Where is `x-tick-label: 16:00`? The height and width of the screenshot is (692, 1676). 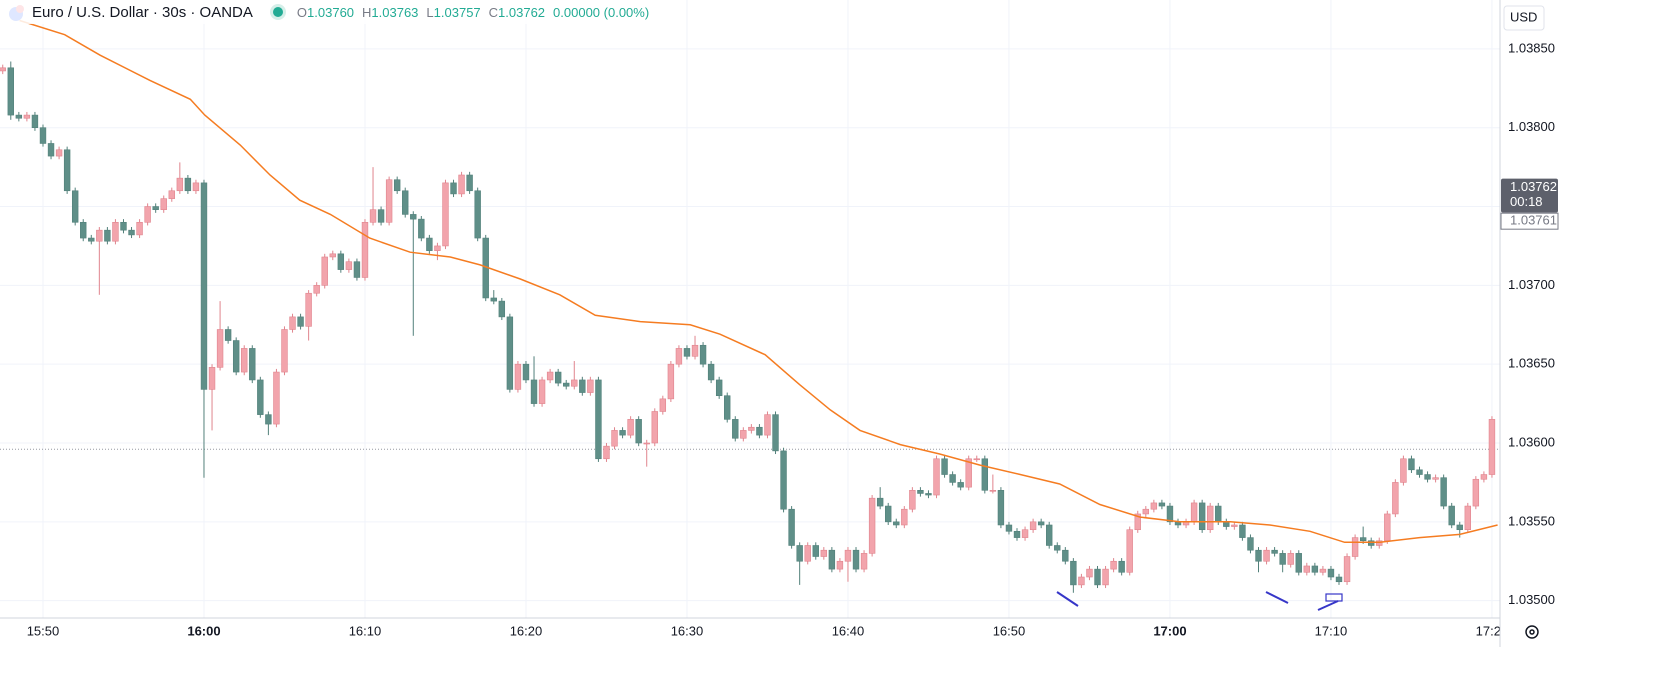 x-tick-label: 16:00 is located at coordinates (203, 630).